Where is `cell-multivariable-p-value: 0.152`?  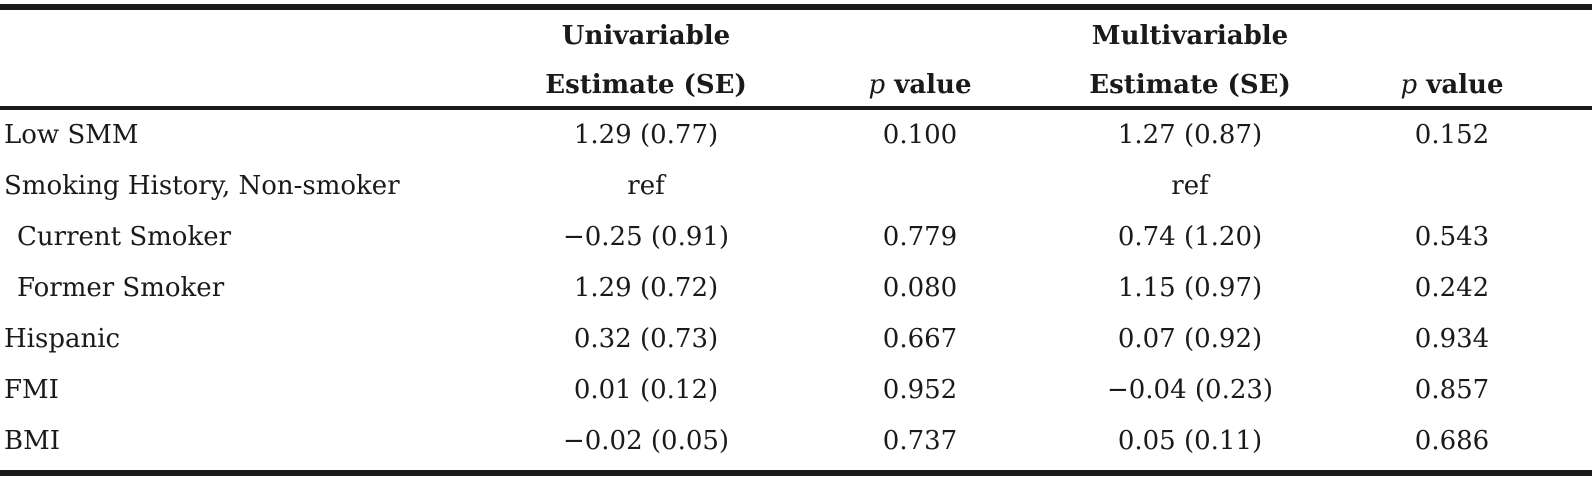 cell-multivariable-p-value: 0.152 is located at coordinates (1452, 135).